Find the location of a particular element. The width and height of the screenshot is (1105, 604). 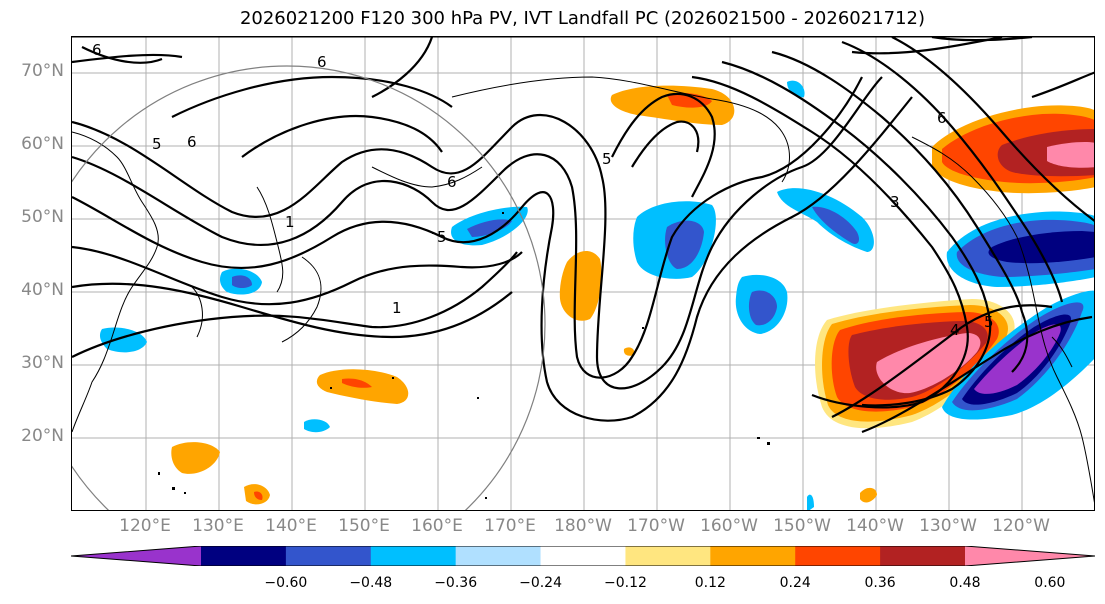

colorbar-tick-label: −0.60 is located at coordinates (286, 583).